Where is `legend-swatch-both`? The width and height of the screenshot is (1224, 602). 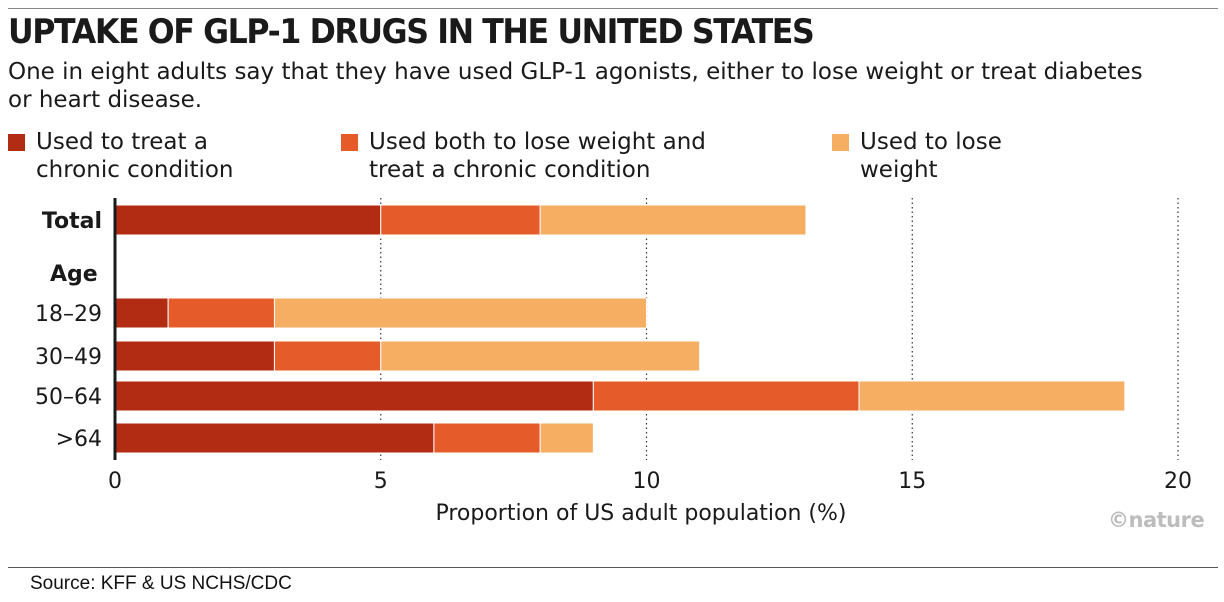
legend-swatch-both is located at coordinates (349, 142).